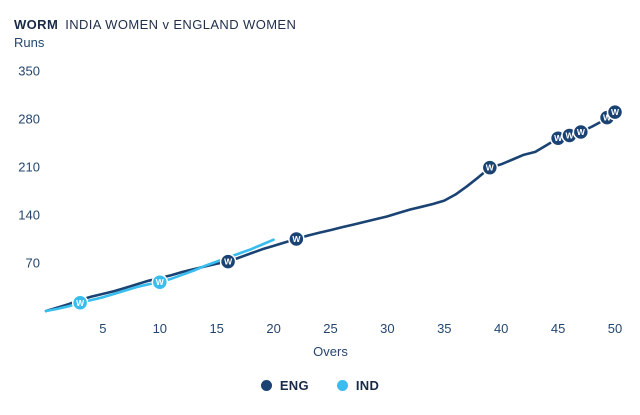 The height and width of the screenshot is (415, 640). Describe the element at coordinates (29, 215) in the screenshot. I see `y-tick-label: 140` at that location.